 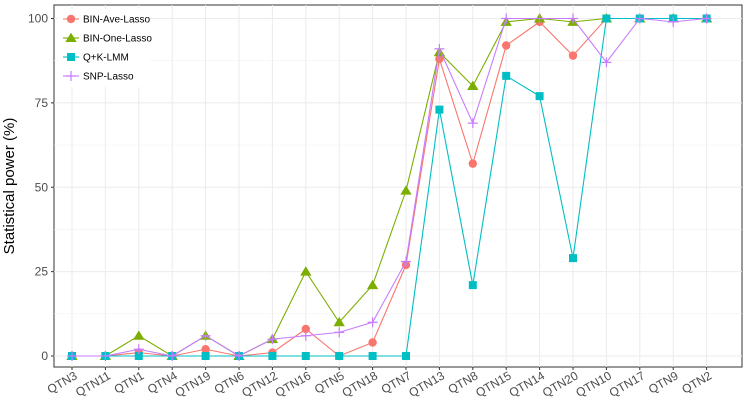 I want to click on y-tick-label: 50, so click(x=42, y=187).